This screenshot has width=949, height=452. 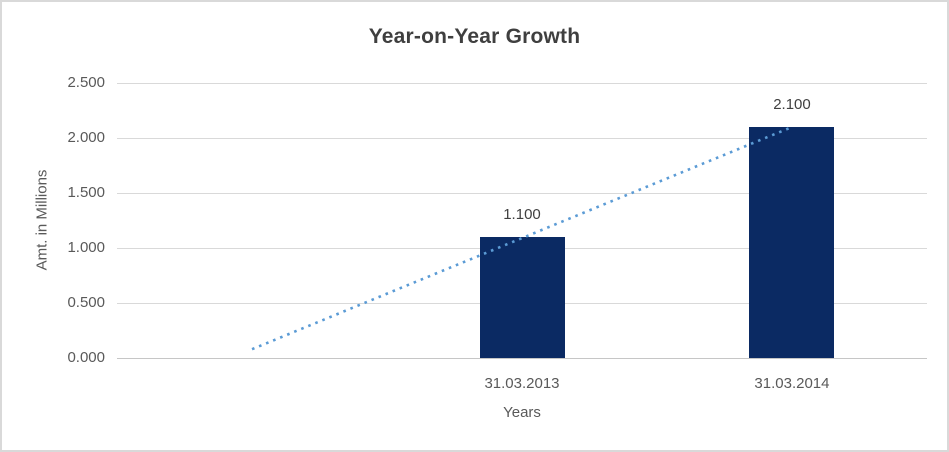 What do you see at coordinates (522, 214) in the screenshot?
I see `data-label: 1.100` at bounding box center [522, 214].